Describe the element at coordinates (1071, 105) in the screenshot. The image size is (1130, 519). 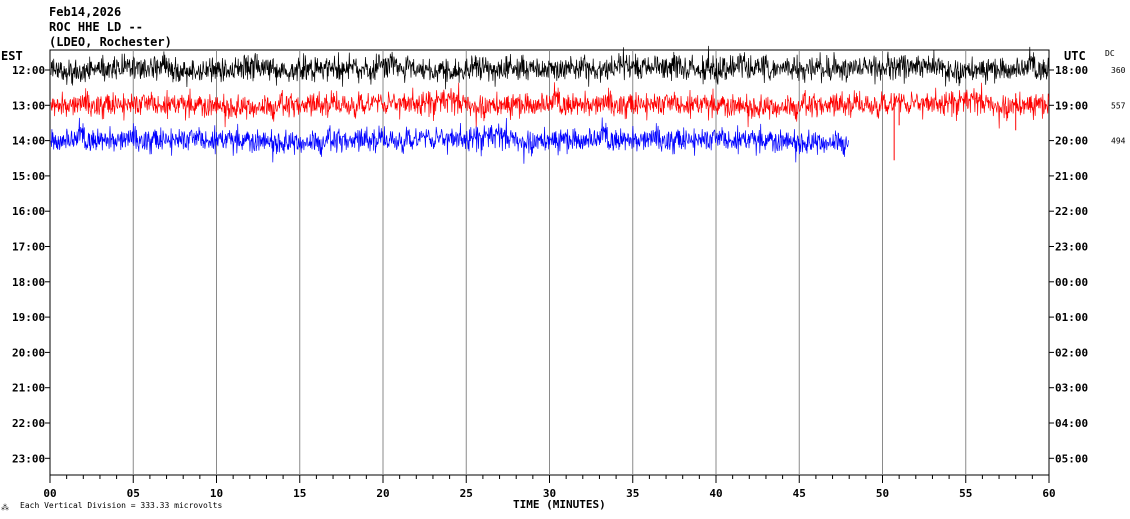
I see `utc-tick-label: 19:00` at that location.